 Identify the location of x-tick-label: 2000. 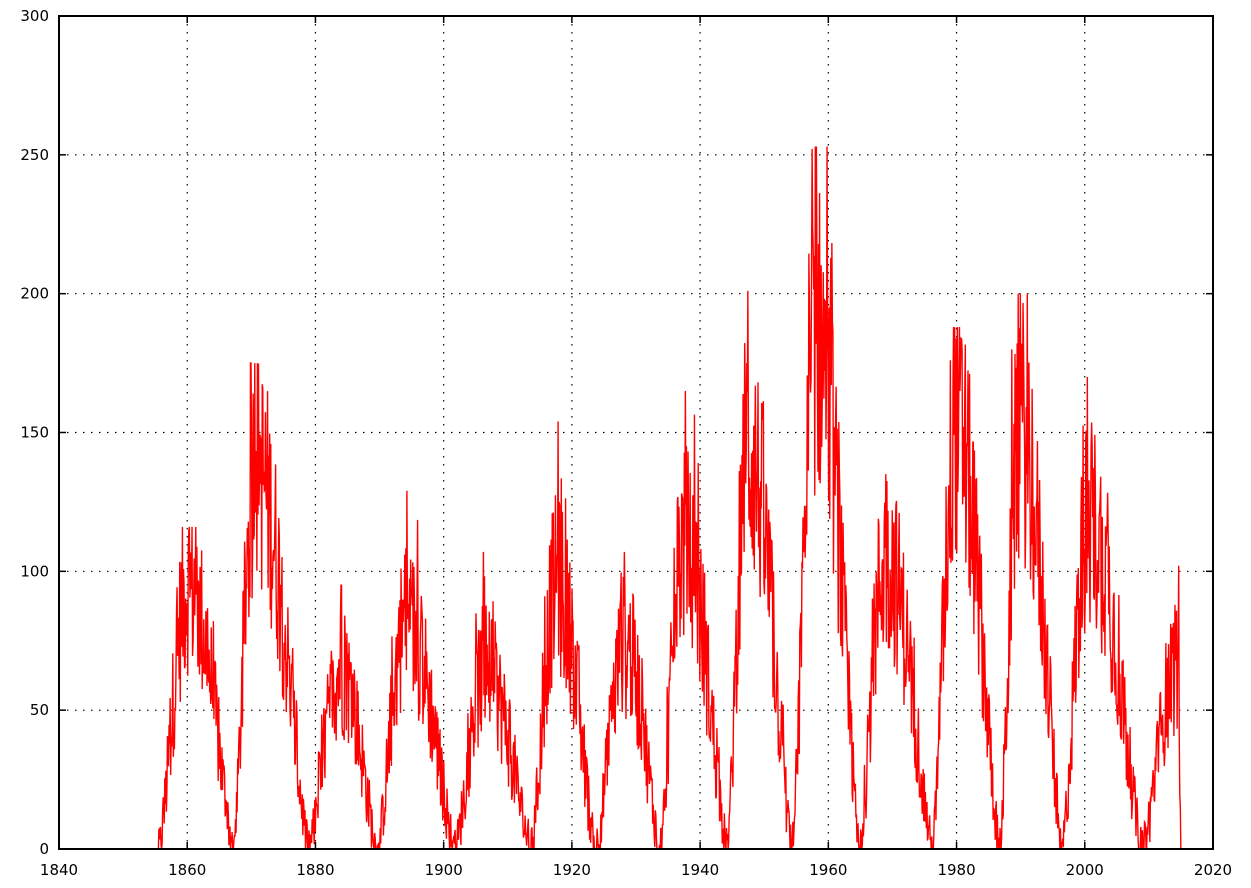
(1085, 870).